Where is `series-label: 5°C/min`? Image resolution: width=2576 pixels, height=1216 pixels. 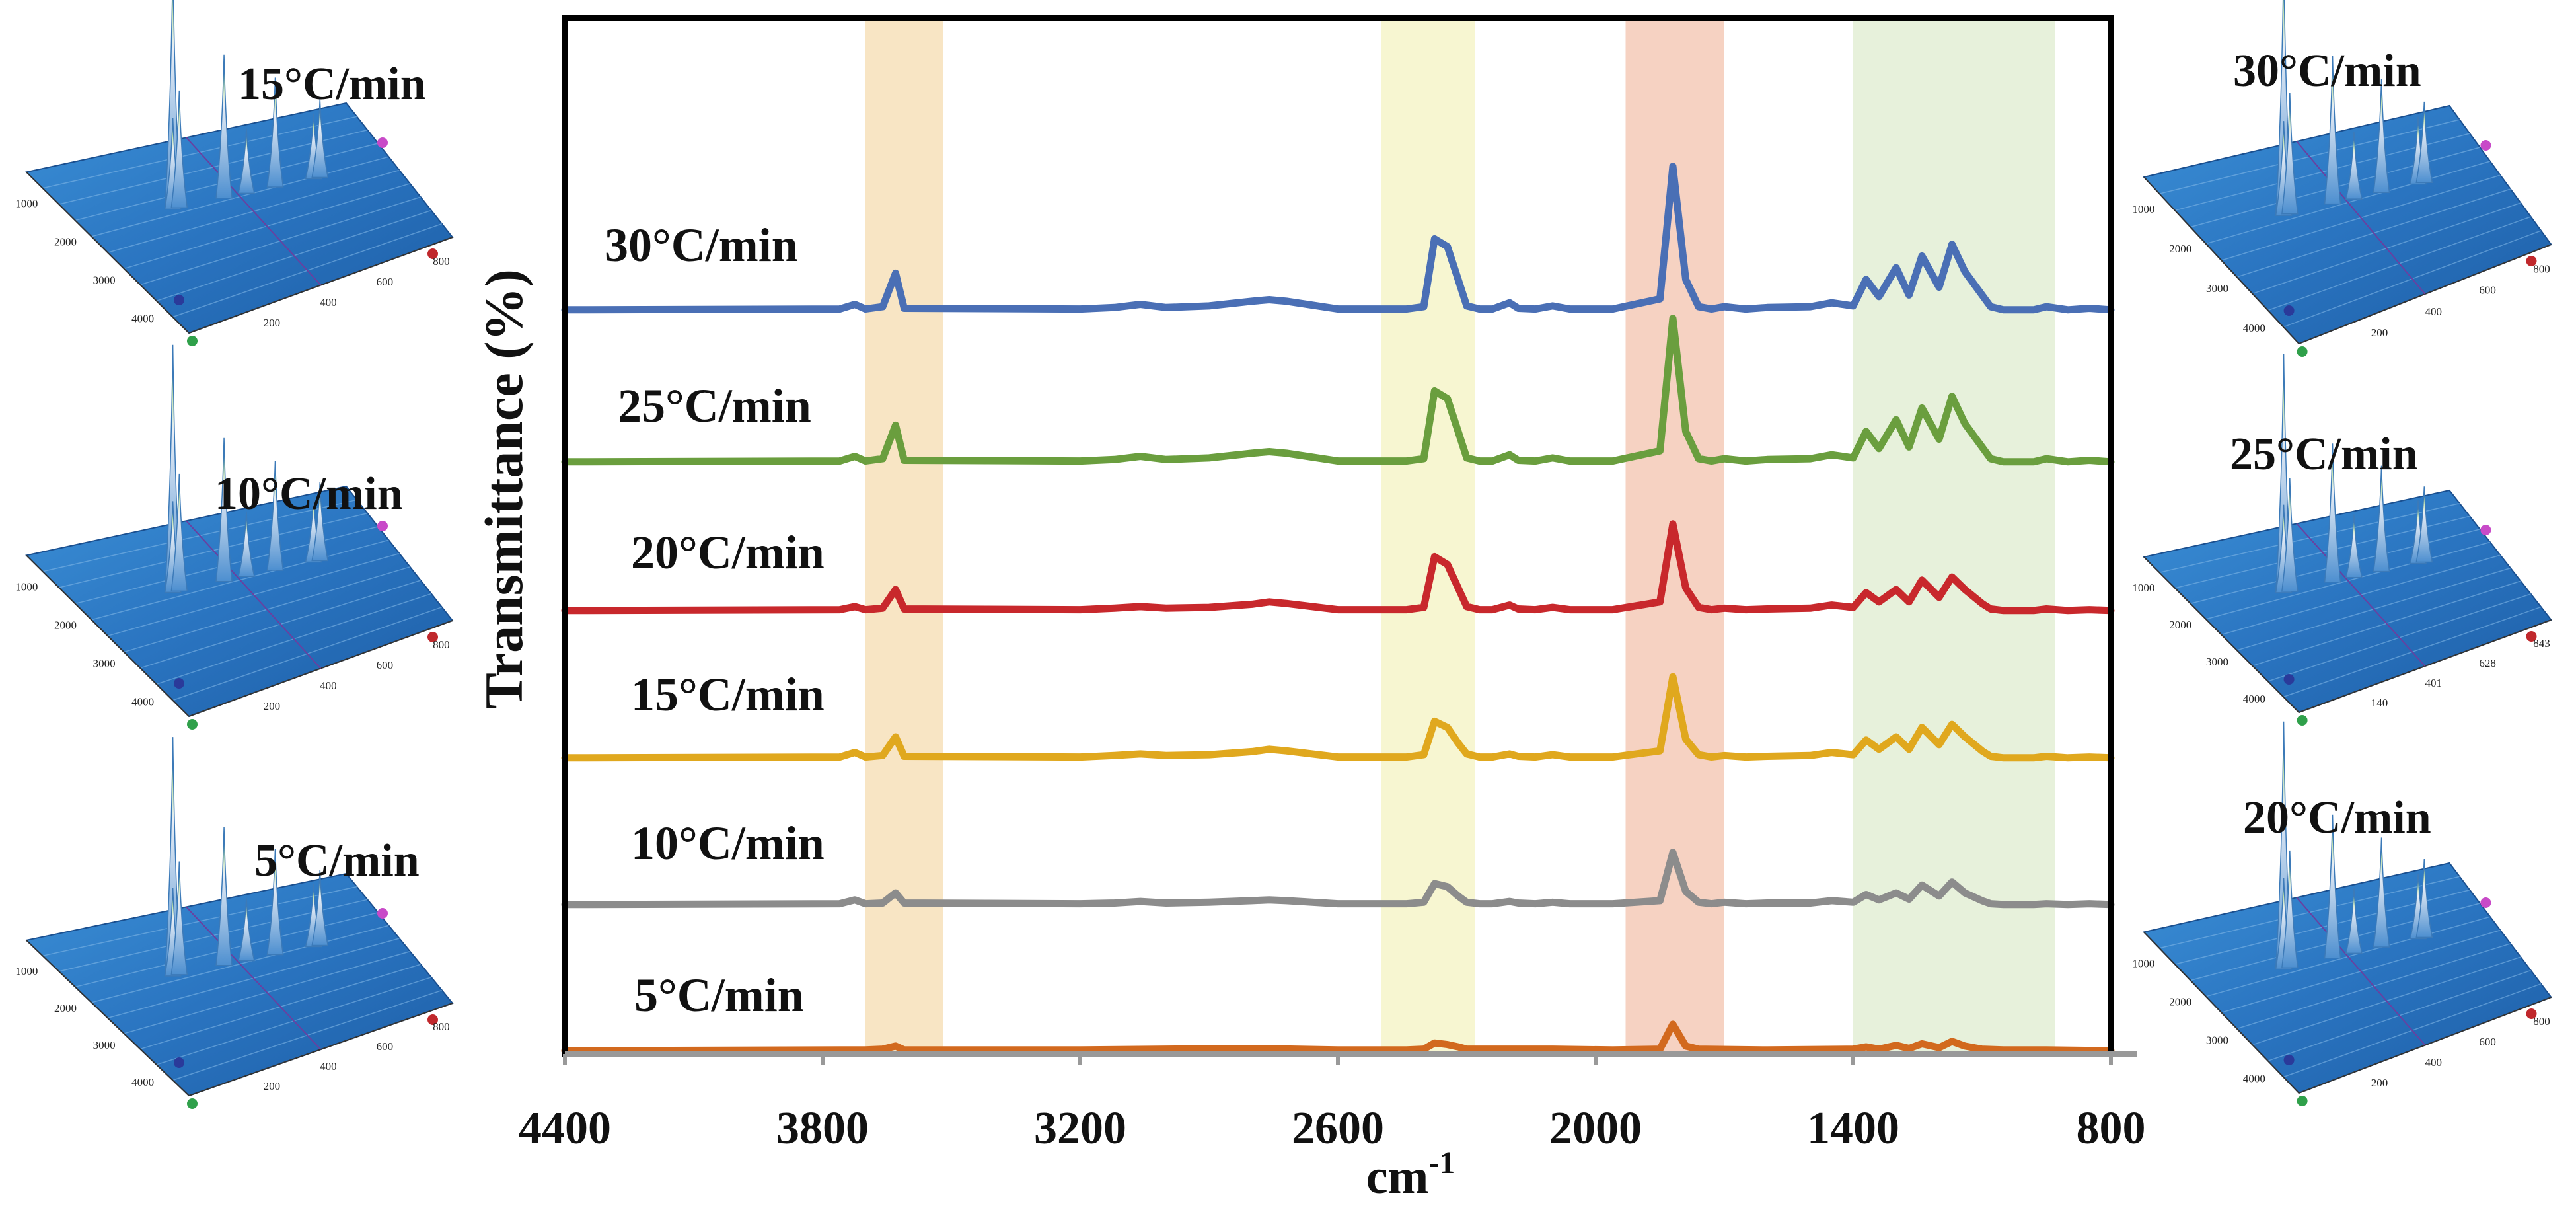 series-label: 5°C/min is located at coordinates (719, 995).